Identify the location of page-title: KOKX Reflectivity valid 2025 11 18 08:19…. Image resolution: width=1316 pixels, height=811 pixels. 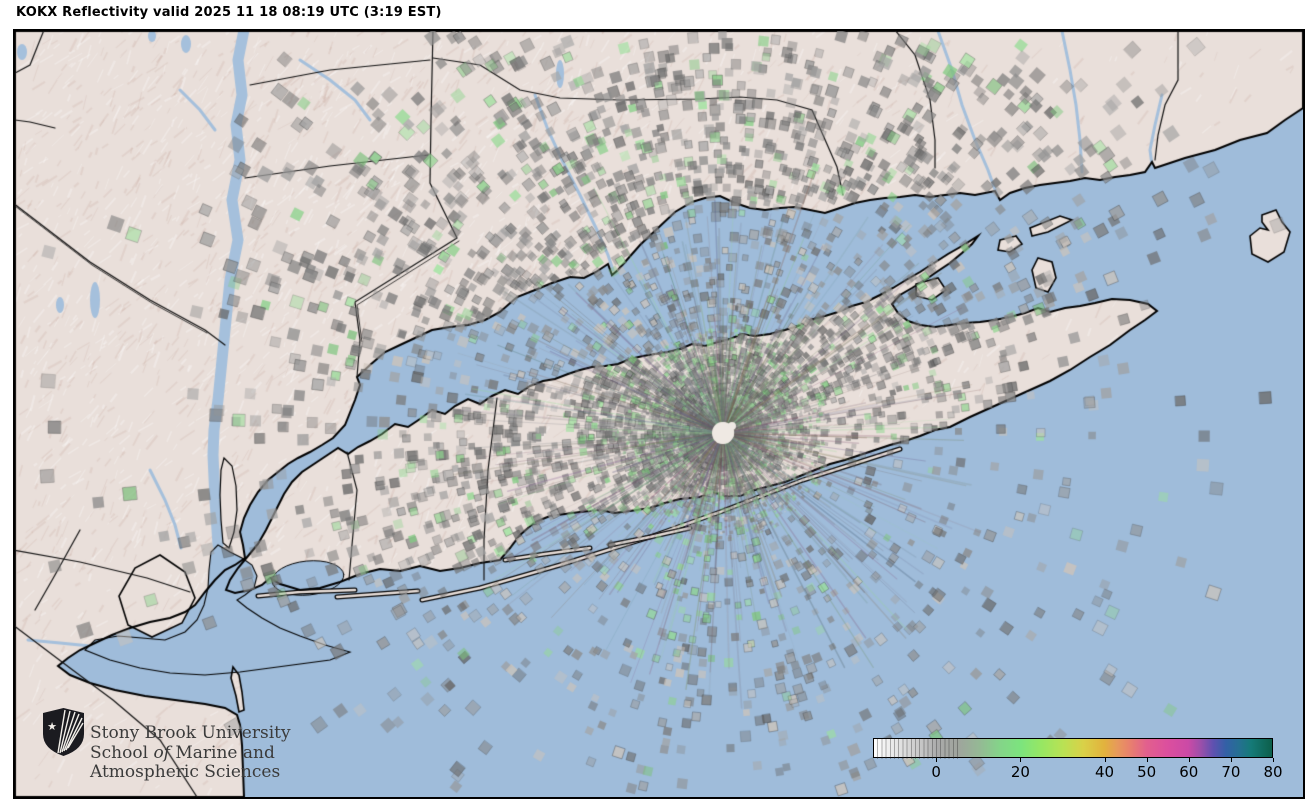
(229, 12).